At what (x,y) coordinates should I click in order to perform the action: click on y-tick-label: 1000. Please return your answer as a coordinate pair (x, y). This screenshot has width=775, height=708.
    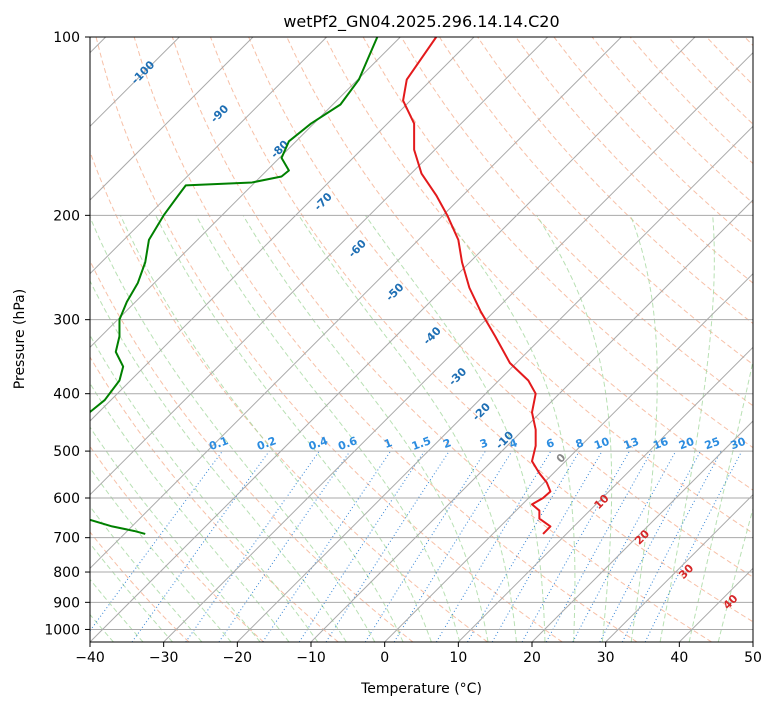
    Looking at the image, I should click on (62, 630).